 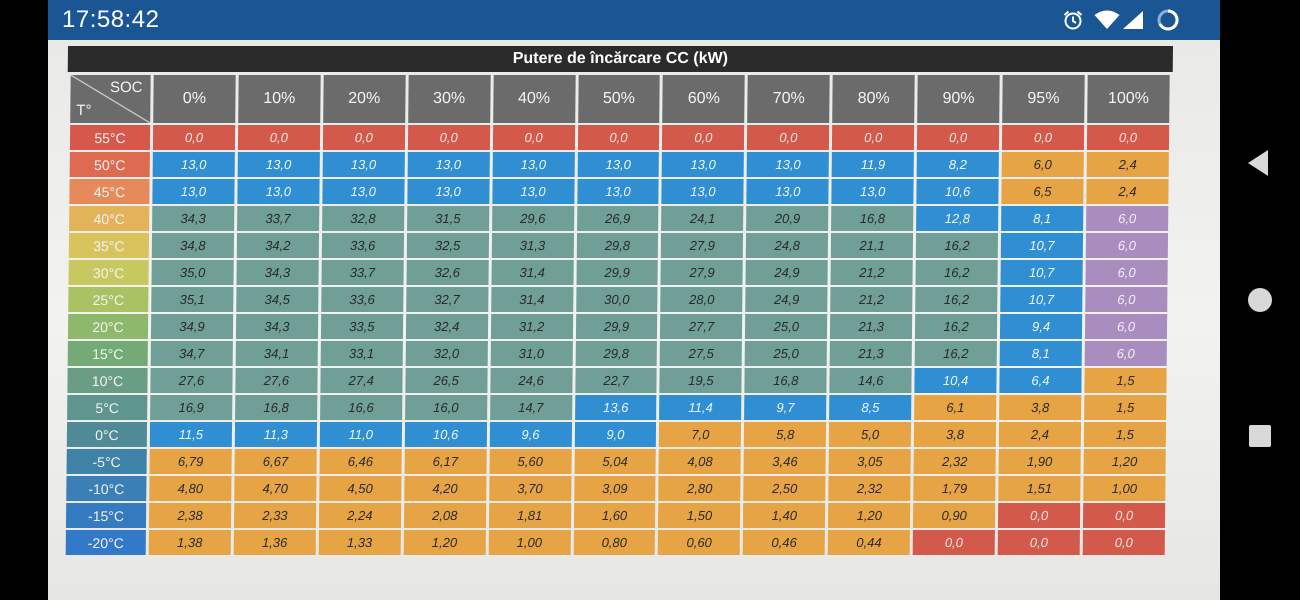 What do you see at coordinates (702, 218) in the screenshot?
I see `table-cell: 24,1` at bounding box center [702, 218].